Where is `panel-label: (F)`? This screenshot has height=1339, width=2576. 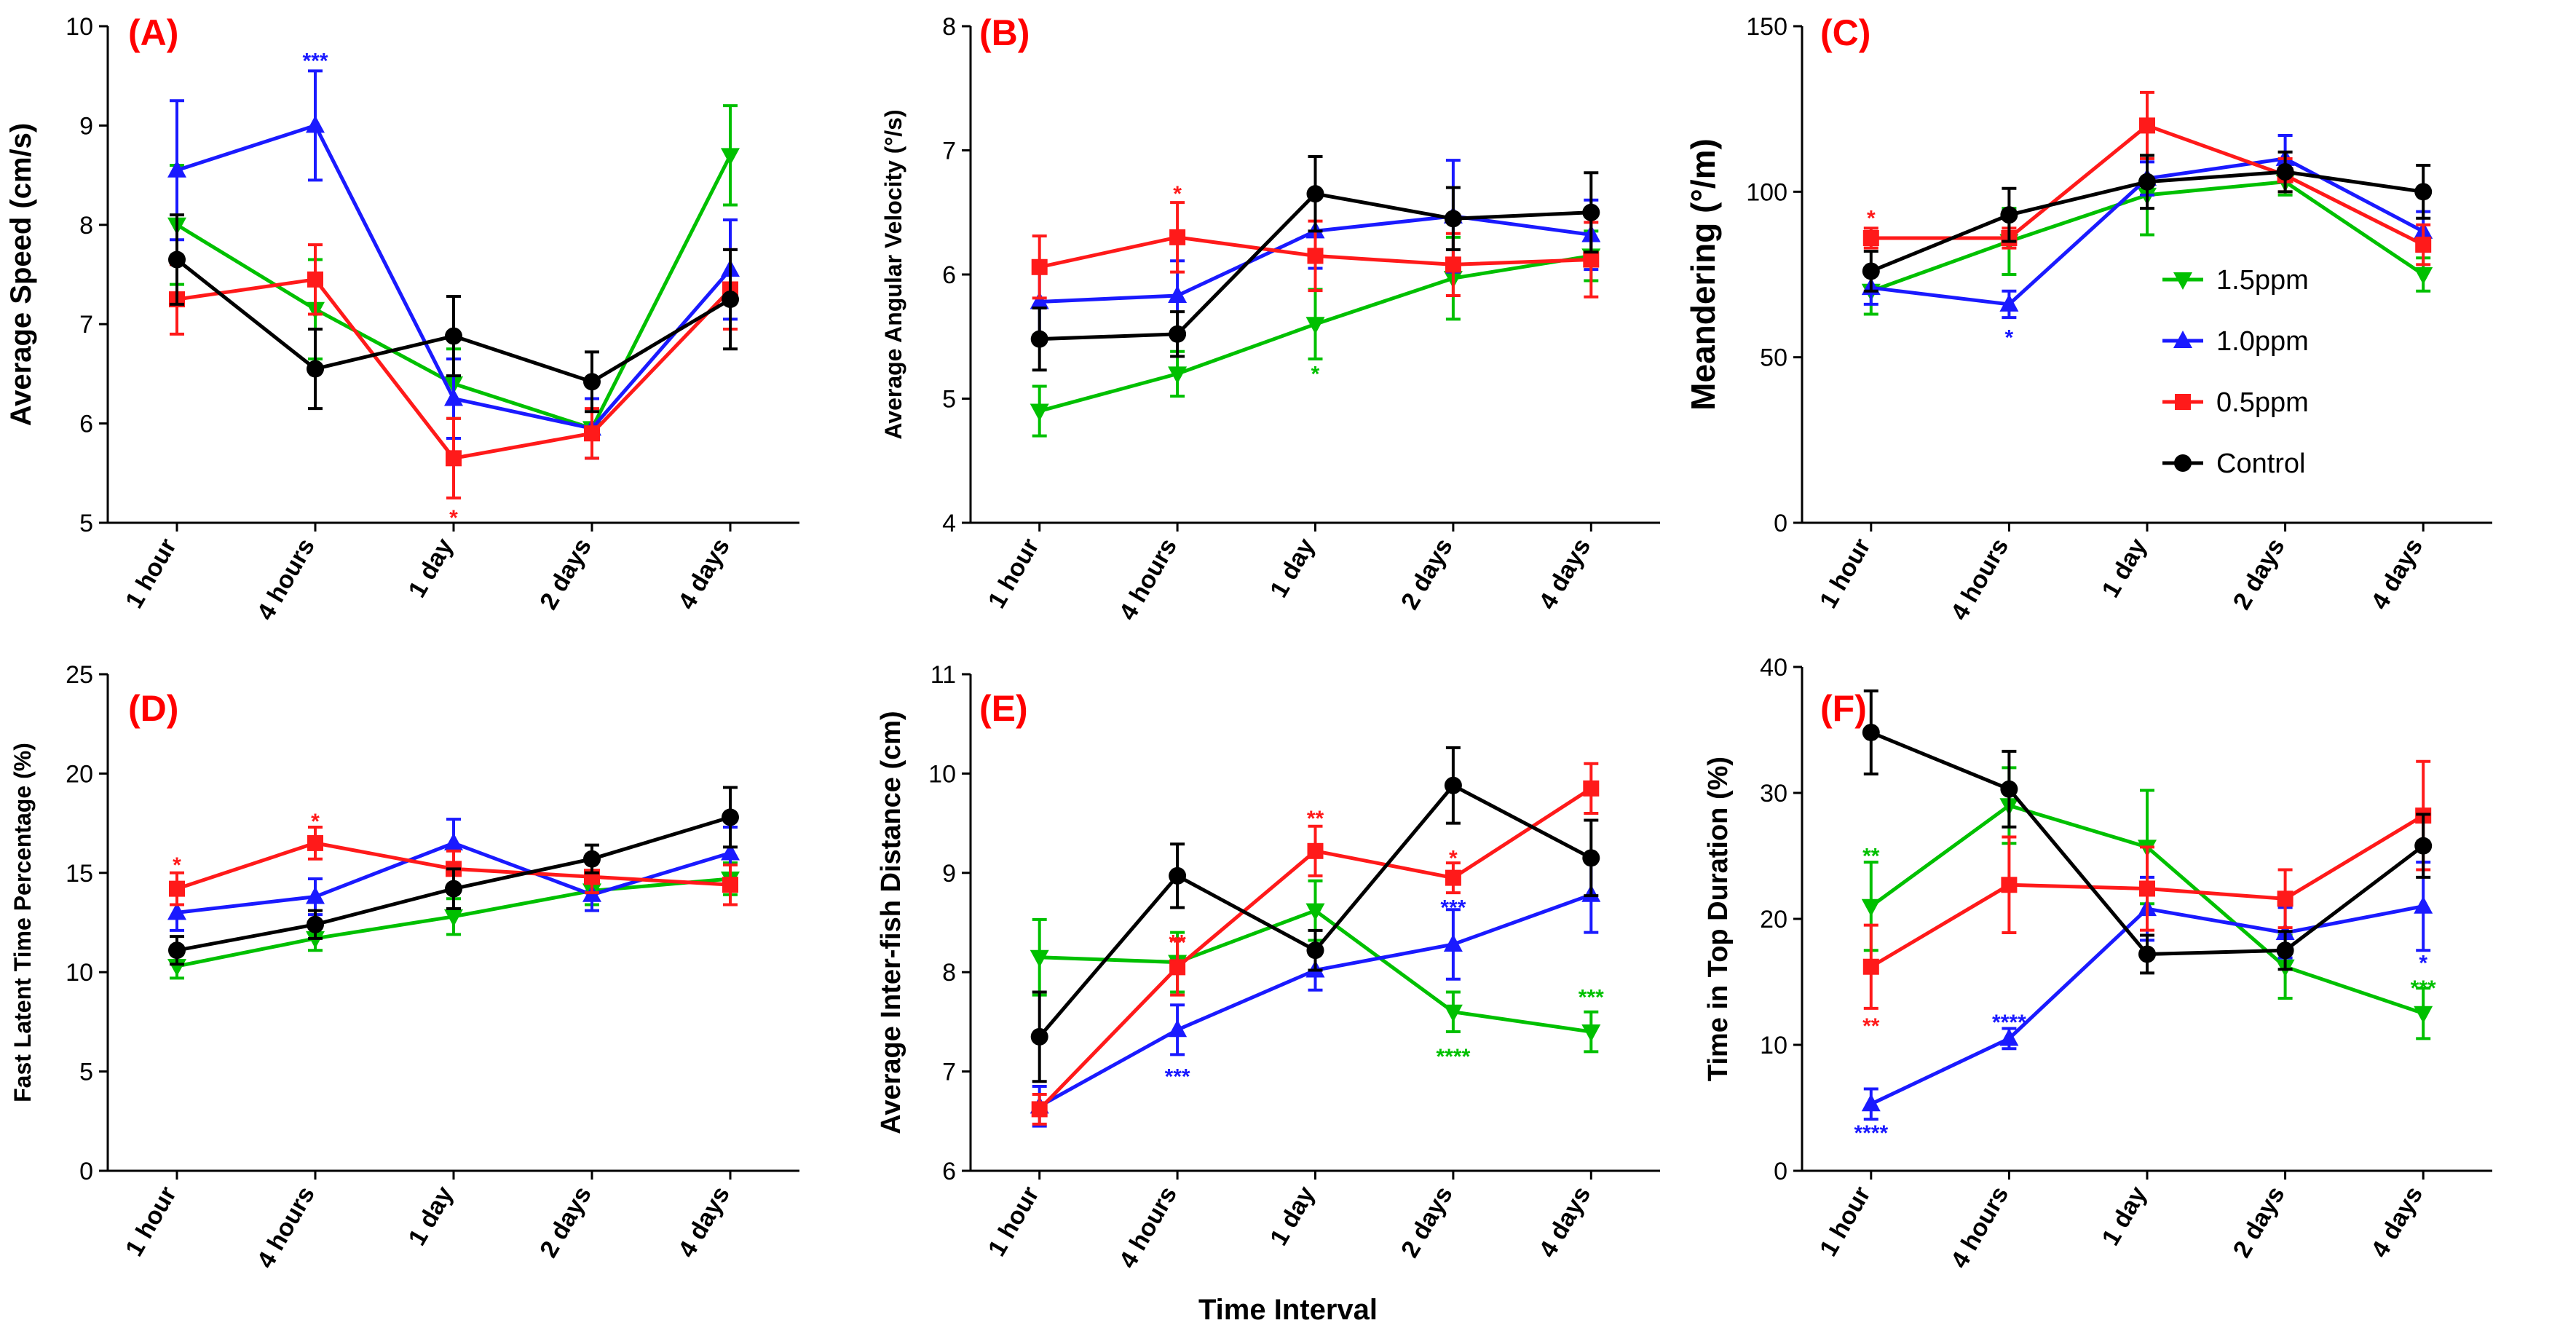 panel-label: (F) is located at coordinates (1843, 708).